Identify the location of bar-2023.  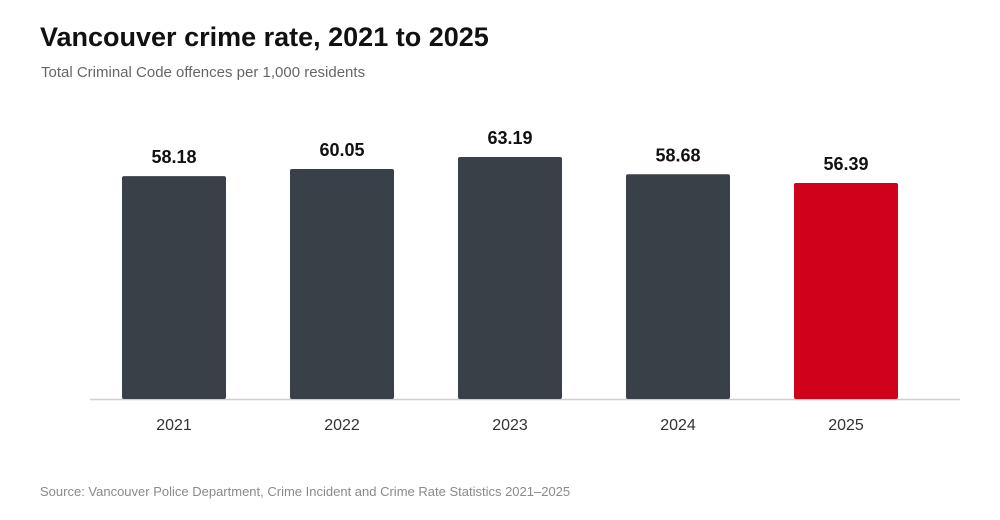
(510, 278).